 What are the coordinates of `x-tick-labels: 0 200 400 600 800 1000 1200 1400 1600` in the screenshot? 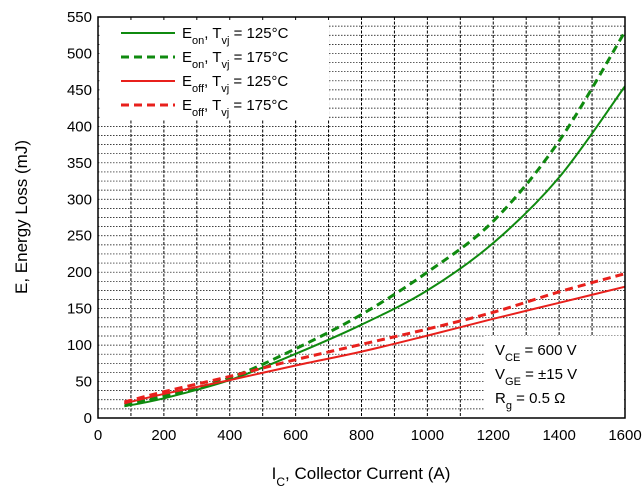 It's located at (368, 435).